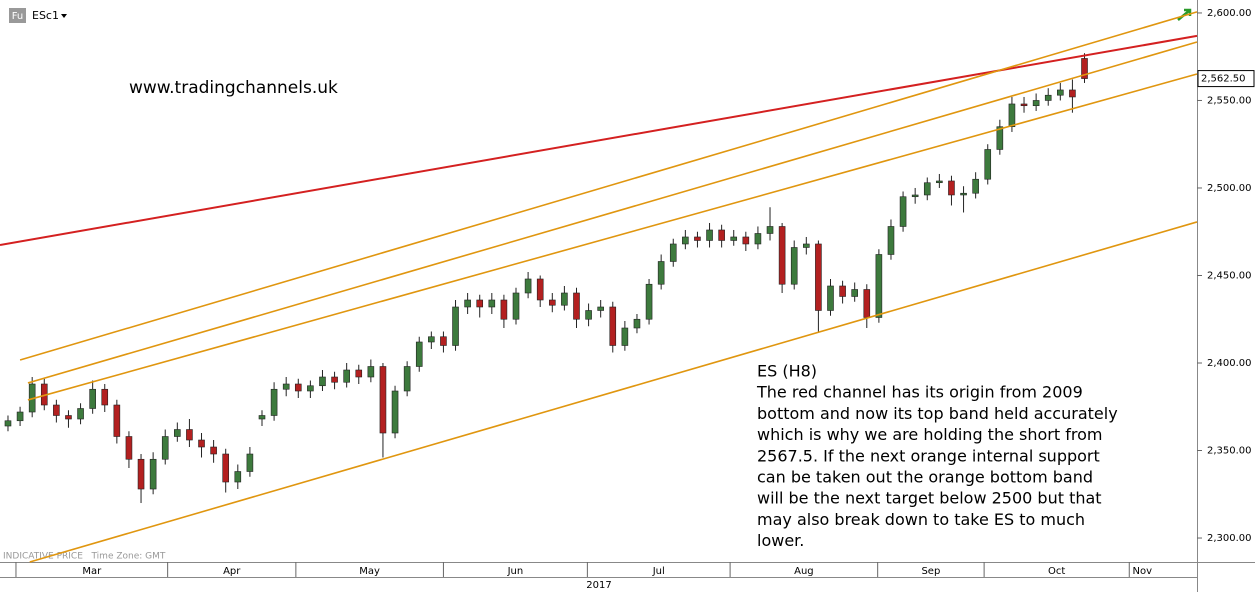 The height and width of the screenshot is (592, 1255). What do you see at coordinates (515, 571) in the screenshot?
I see `x-tick-label: Jun` at bounding box center [515, 571].